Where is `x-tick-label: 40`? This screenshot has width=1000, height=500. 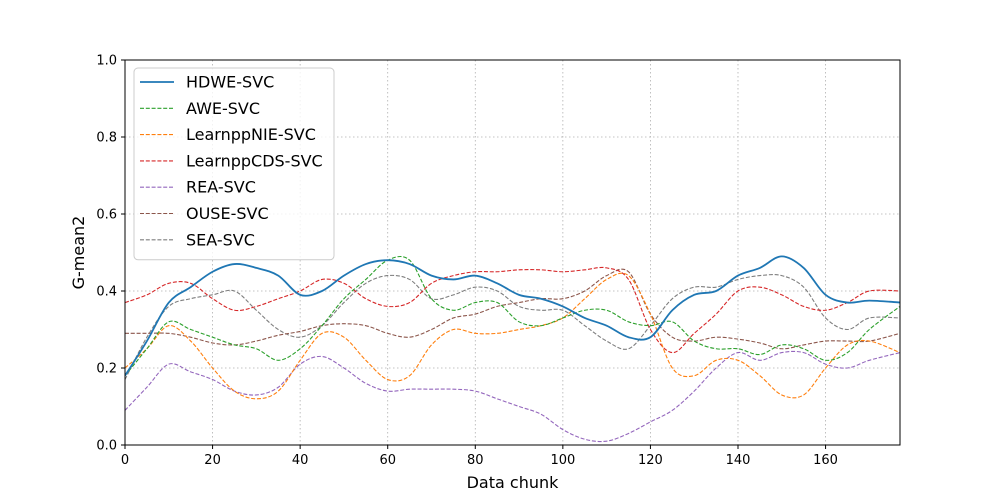
x-tick-label: 40 is located at coordinates (300, 460).